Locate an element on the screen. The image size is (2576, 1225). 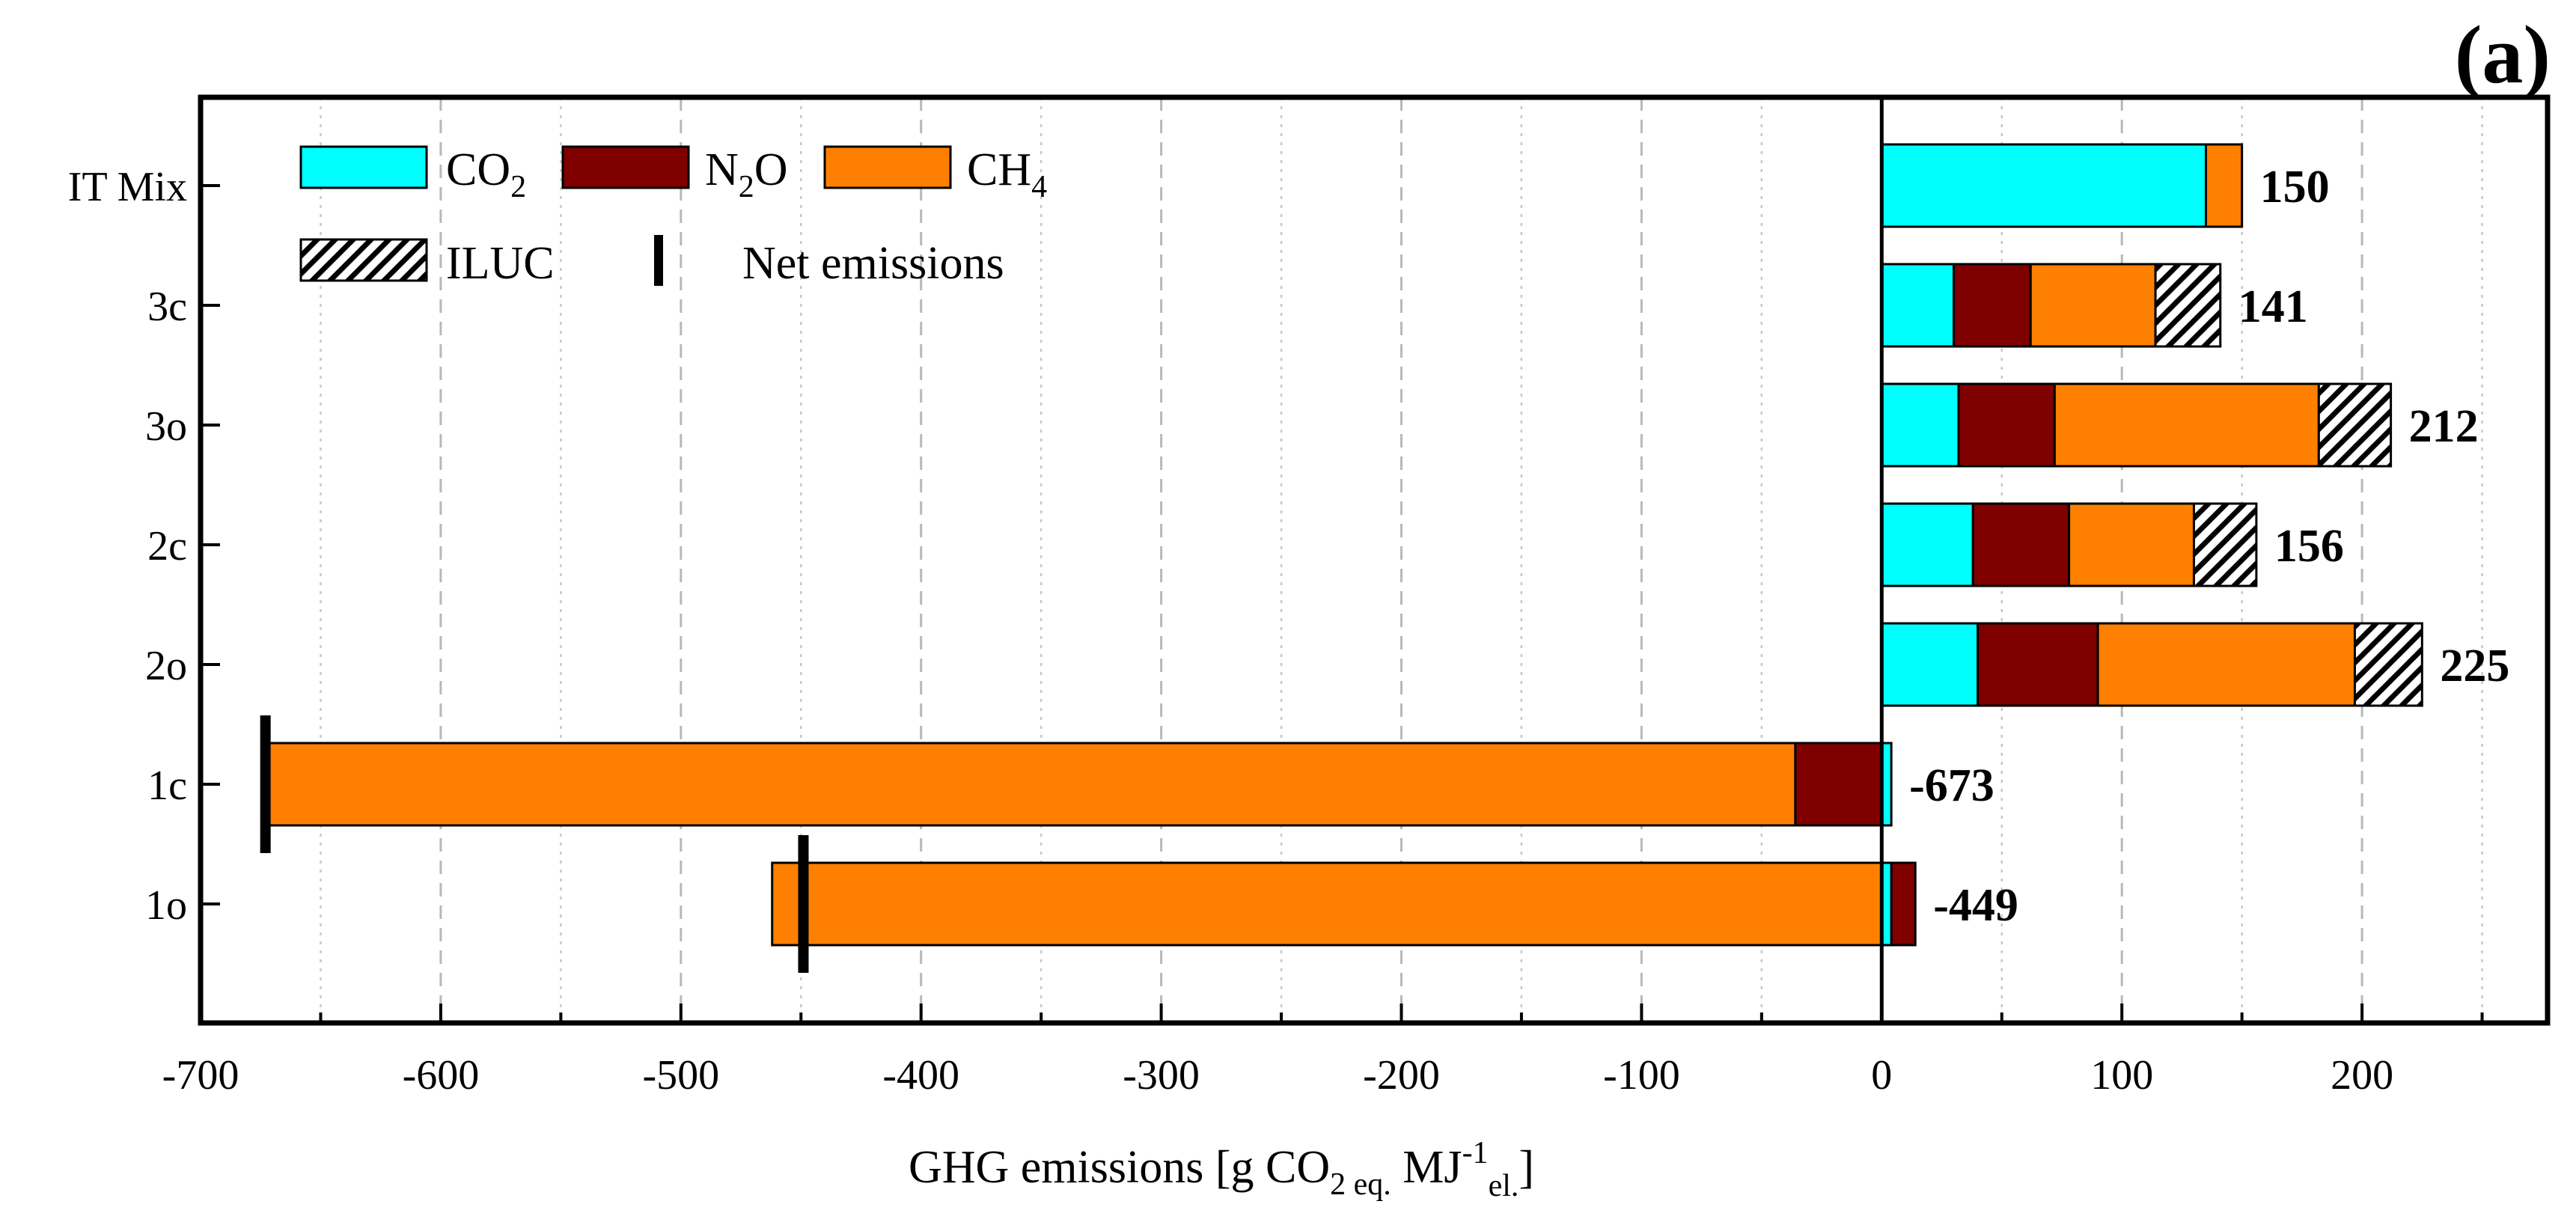
total-labels: 150 141 212 156 225 -673 -449 is located at coordinates (2209, 546).